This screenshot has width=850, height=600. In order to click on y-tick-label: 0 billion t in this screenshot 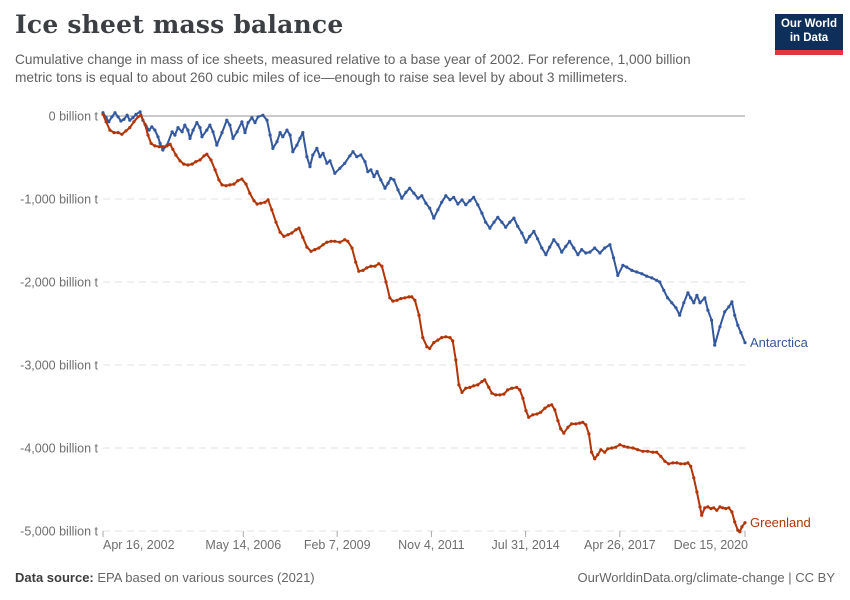, I will do `click(74, 117)`.